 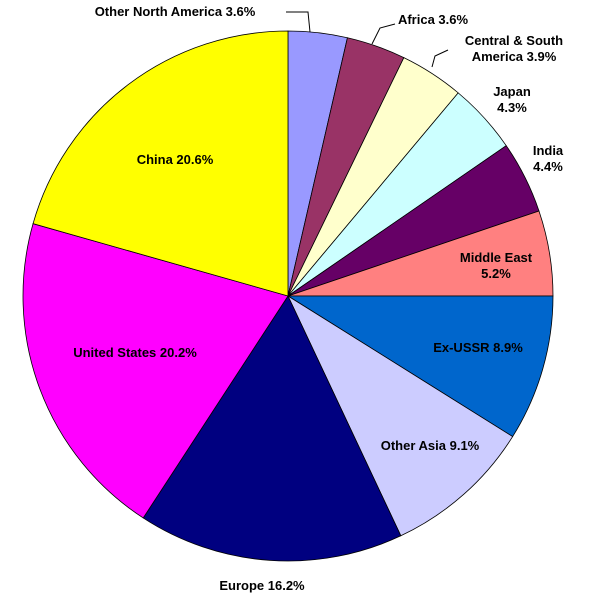 I want to click on label-other-asia: Other Asia 9.1%, so click(x=430, y=445).